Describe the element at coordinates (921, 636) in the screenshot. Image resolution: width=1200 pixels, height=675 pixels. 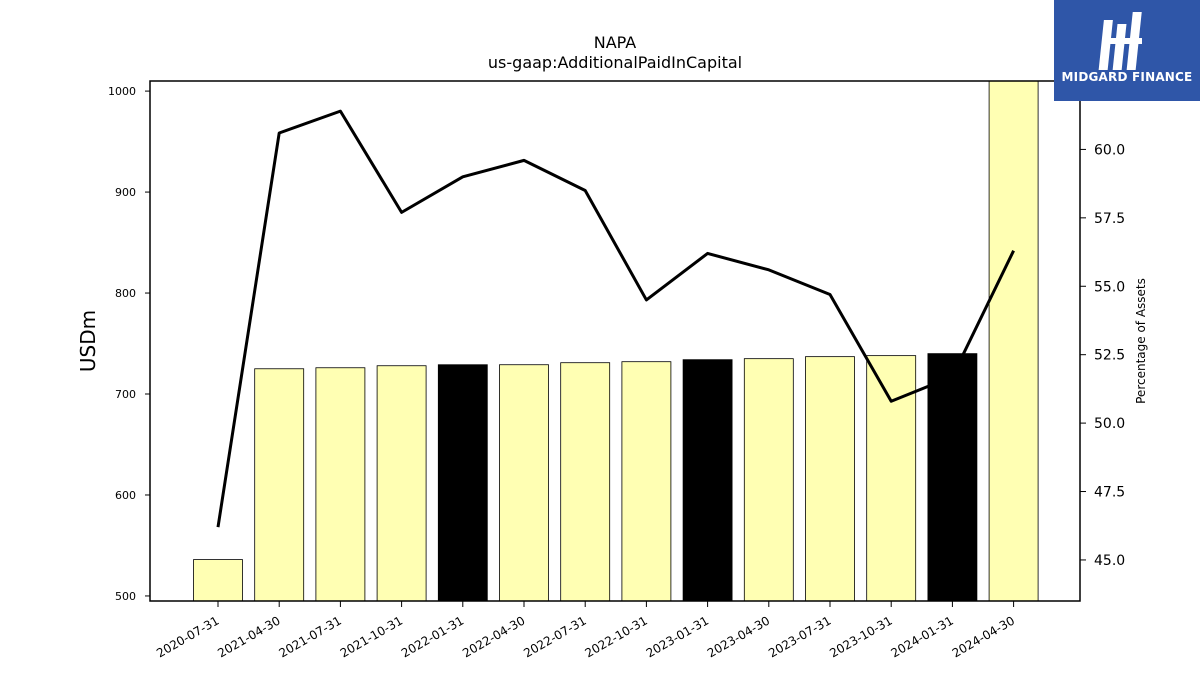
I see `x-tick-label: 2024-01-31` at that location.